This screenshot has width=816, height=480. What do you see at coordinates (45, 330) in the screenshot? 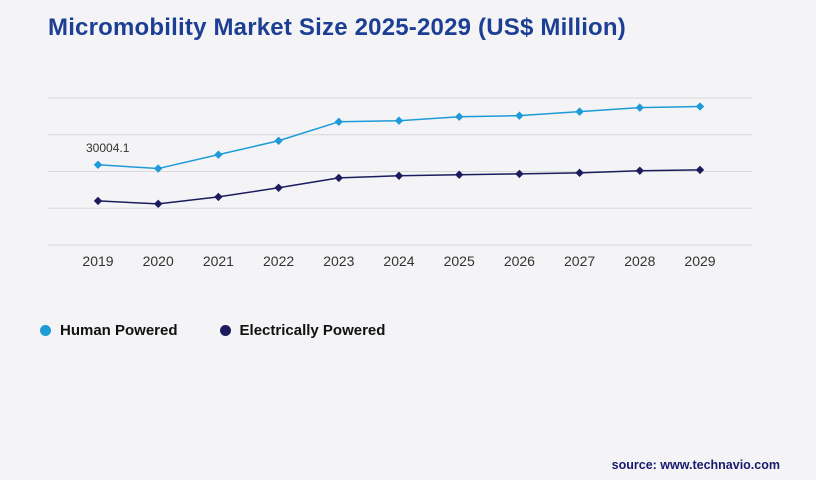
I see `legend-marker-human-powered-icon` at bounding box center [45, 330].